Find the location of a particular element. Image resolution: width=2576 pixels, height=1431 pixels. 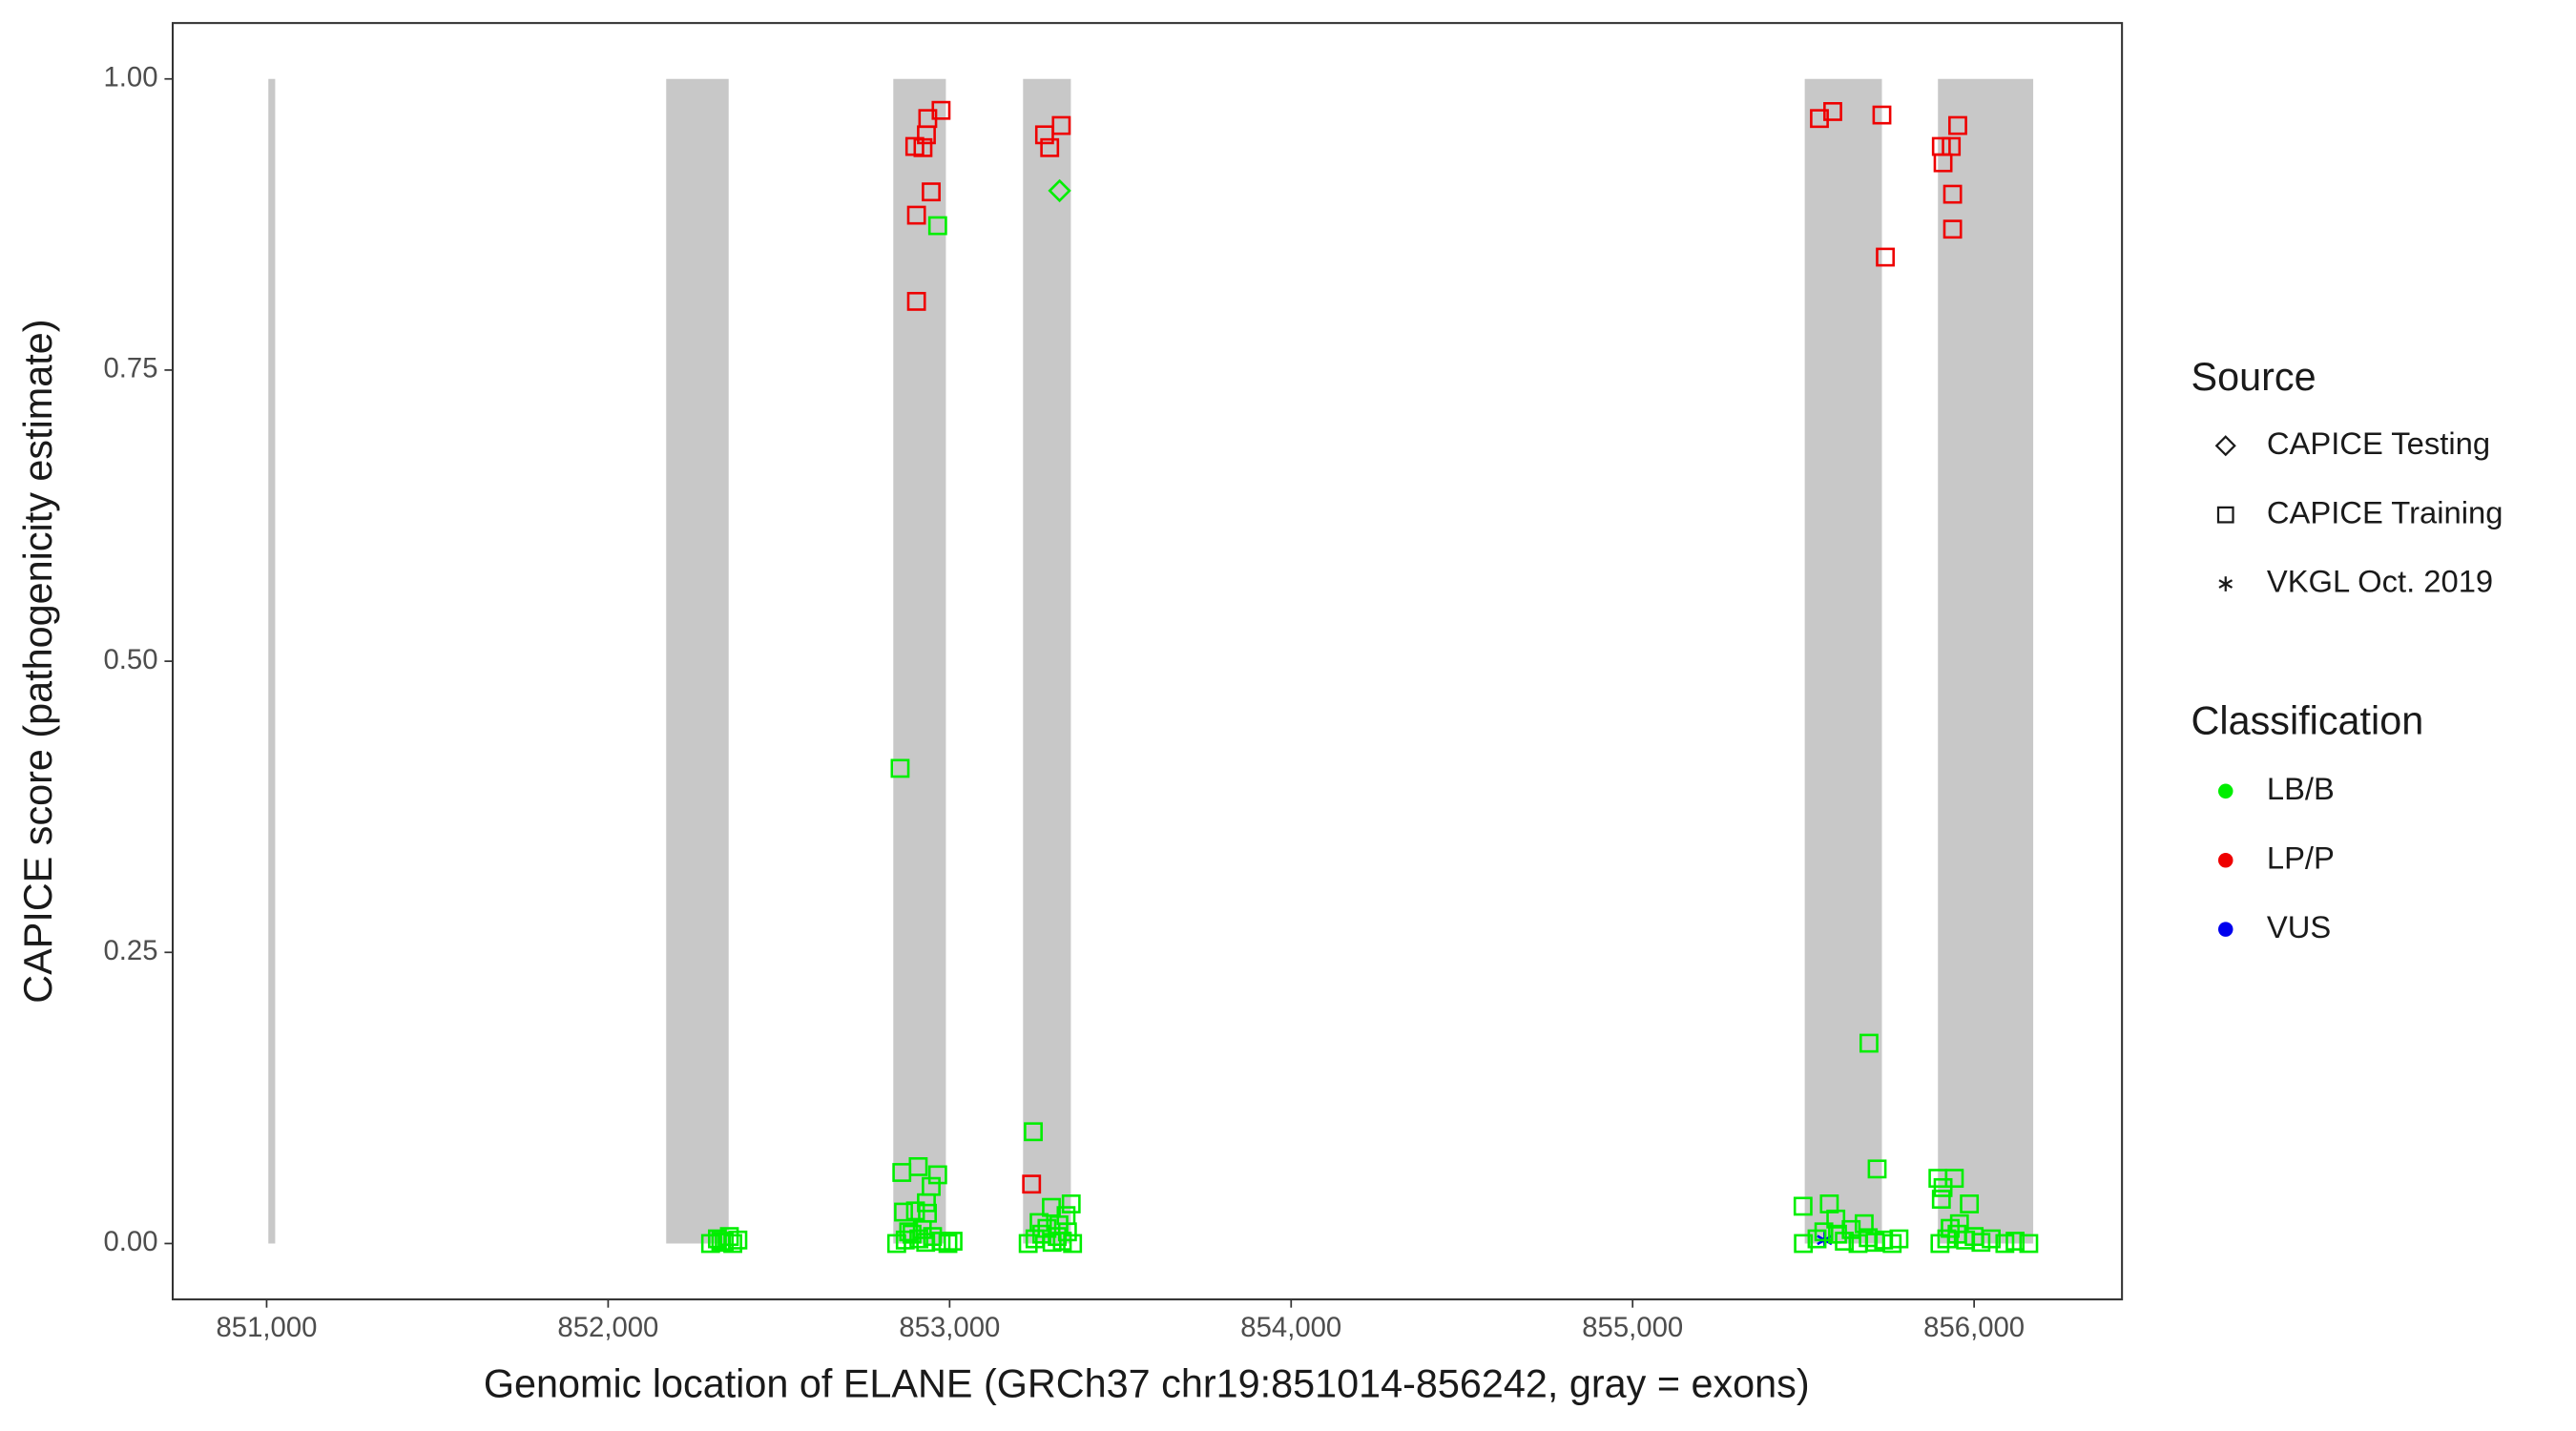

y-tick-label: 1.00 is located at coordinates (130, 77).